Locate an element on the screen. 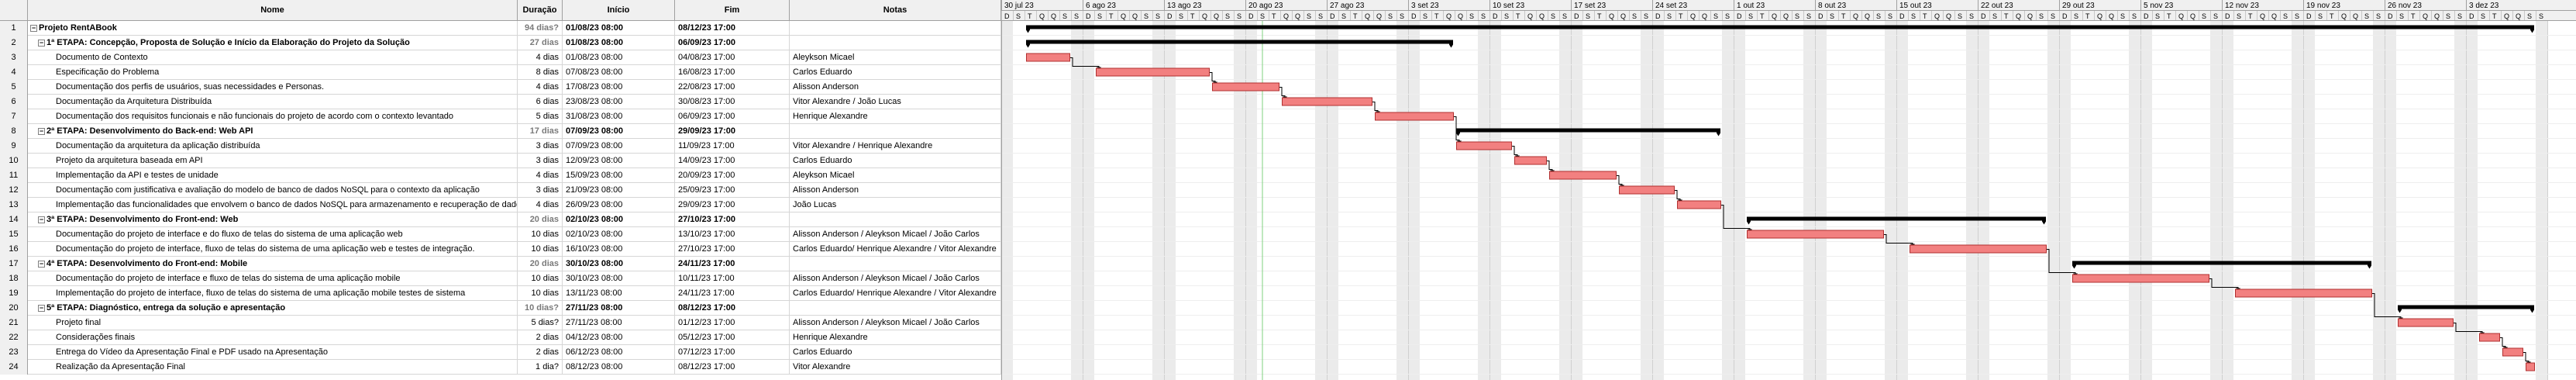  row-number: 2 is located at coordinates (14, 43).